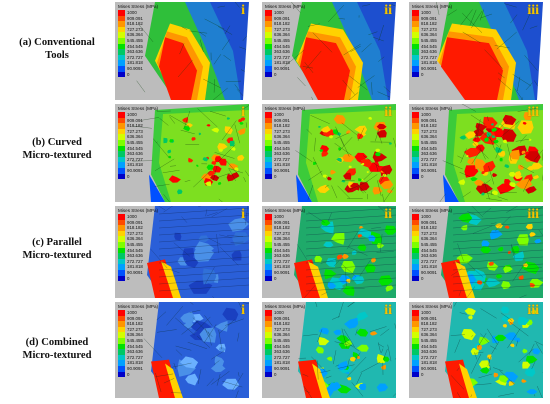 Image resolution: width=550 pixels, height=404 pixels. I want to click on legend-value: 545.455, so click(135, 244).